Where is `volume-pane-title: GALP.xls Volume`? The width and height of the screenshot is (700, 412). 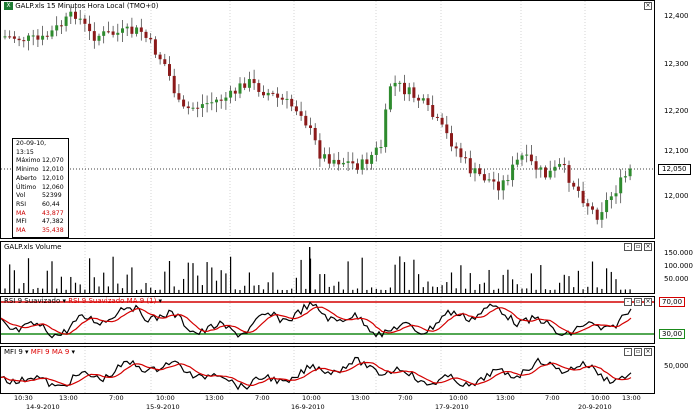
volume-pane-title: GALP.xls Volume is located at coordinates (33, 247).